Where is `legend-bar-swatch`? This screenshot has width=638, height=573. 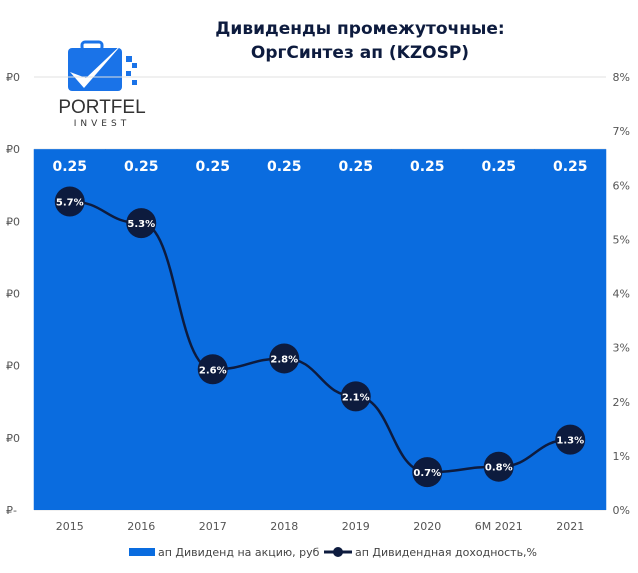 legend-bar-swatch is located at coordinates (142, 552).